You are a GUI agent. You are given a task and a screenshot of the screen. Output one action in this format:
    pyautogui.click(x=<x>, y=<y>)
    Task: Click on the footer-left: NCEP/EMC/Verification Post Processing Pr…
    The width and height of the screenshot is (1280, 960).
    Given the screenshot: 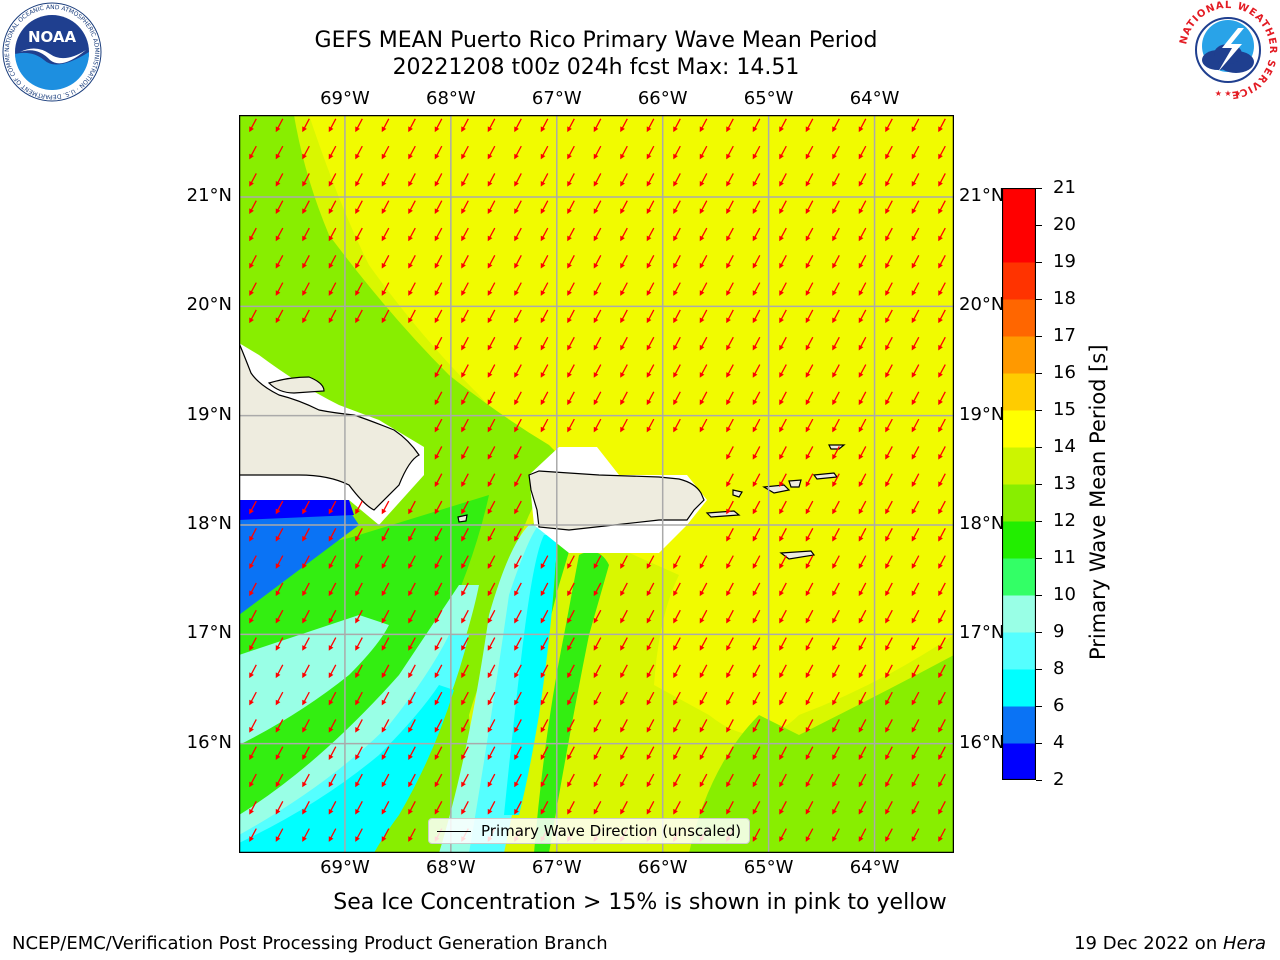 What is the action you would take?
    pyautogui.click(x=310, y=943)
    